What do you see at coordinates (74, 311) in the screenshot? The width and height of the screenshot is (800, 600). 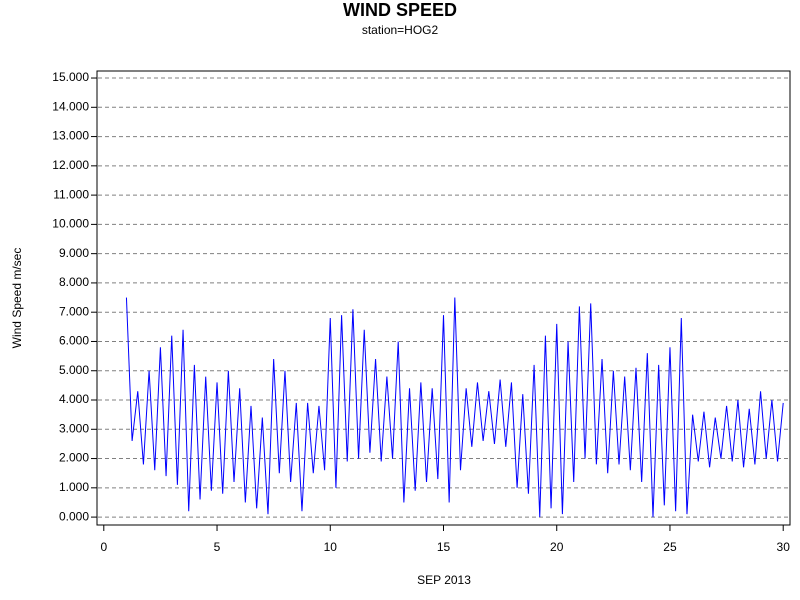 I see `y-tick-label: 7.000` at bounding box center [74, 311].